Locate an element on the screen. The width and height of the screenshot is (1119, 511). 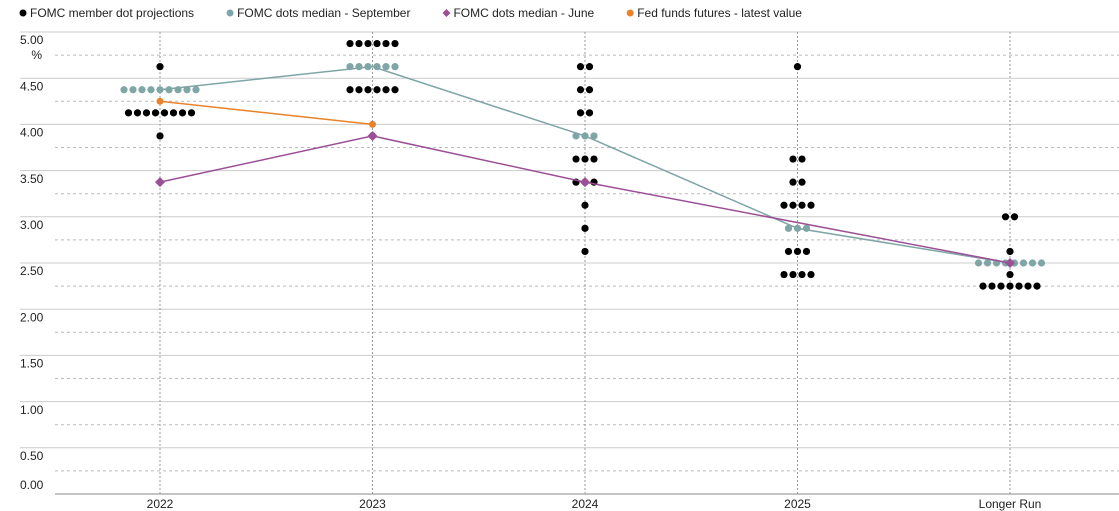
y-tick-label: 1.00 is located at coordinates (32, 410).